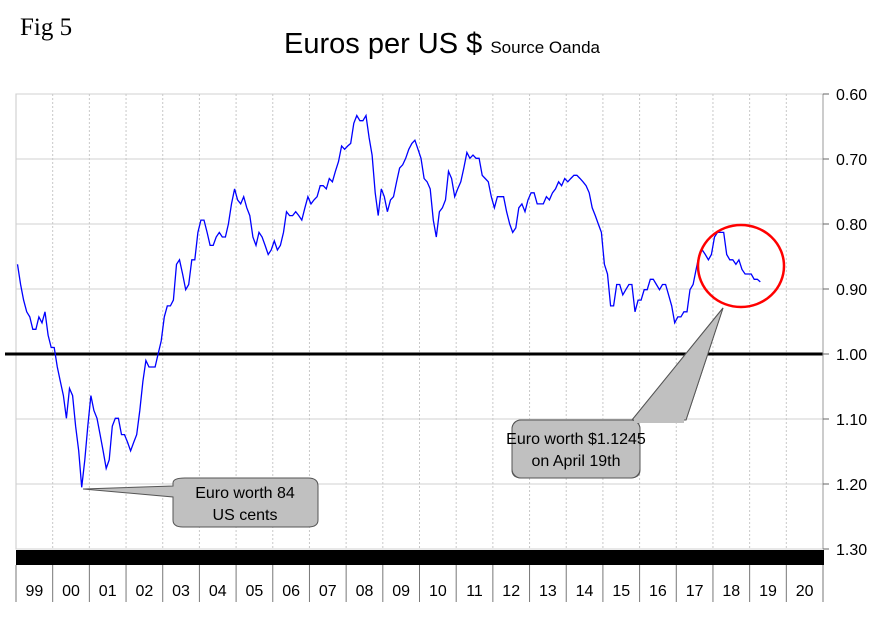 Image resolution: width=884 pixels, height=622 pixels. I want to click on x-tick-label: 06, so click(291, 591).